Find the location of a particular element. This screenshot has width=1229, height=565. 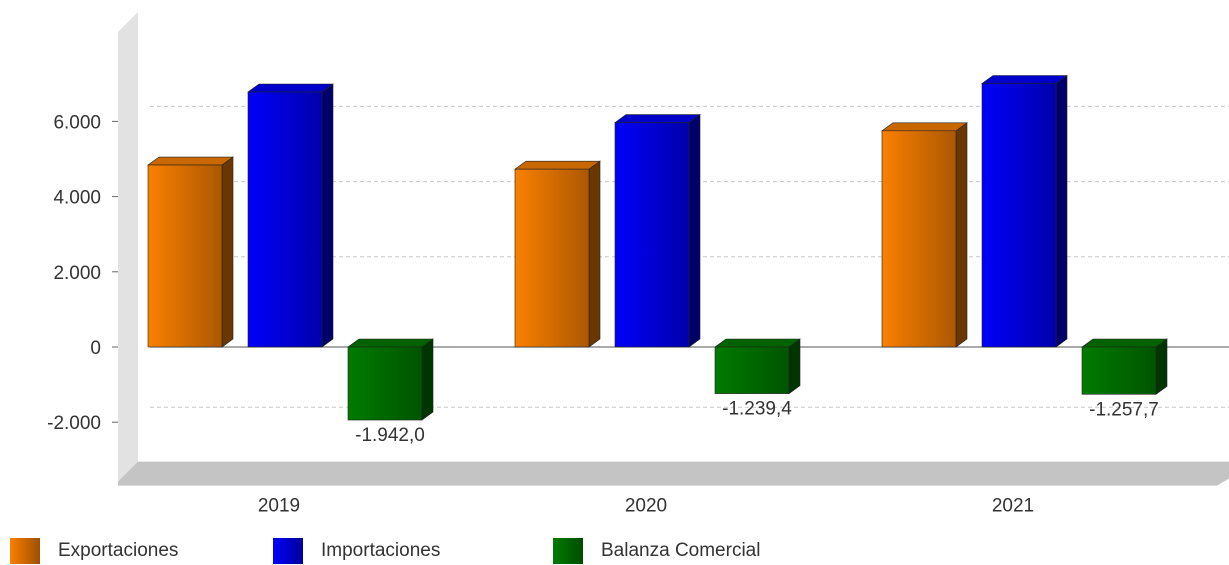

x-tick-label: 2020 is located at coordinates (646, 506).